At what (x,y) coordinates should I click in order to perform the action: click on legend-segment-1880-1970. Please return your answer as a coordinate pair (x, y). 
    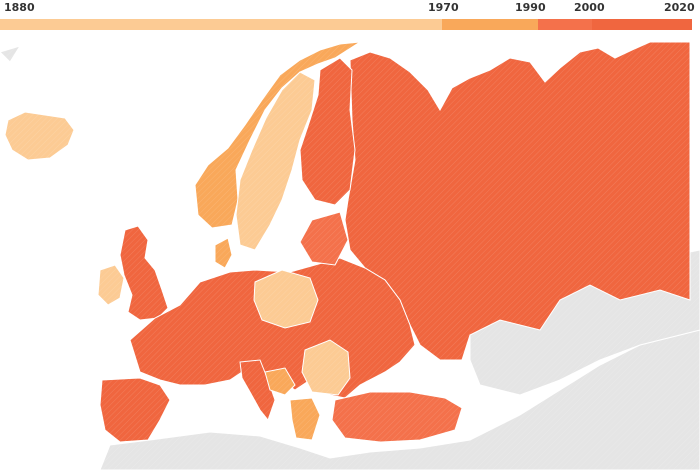
    Looking at the image, I should click on (221, 24).